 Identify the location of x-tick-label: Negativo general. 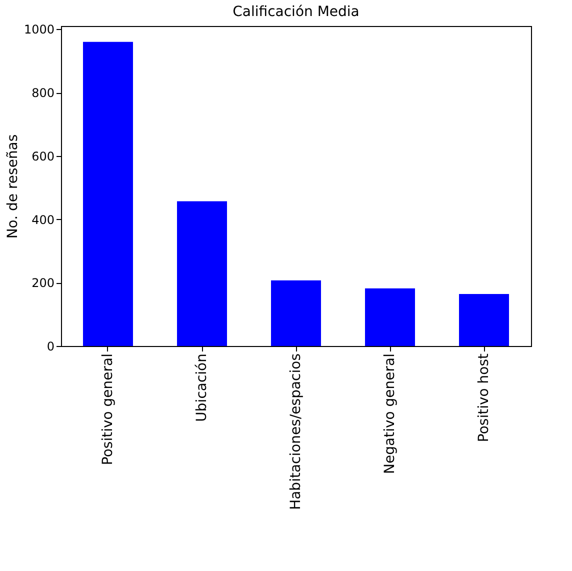
(390, 414).